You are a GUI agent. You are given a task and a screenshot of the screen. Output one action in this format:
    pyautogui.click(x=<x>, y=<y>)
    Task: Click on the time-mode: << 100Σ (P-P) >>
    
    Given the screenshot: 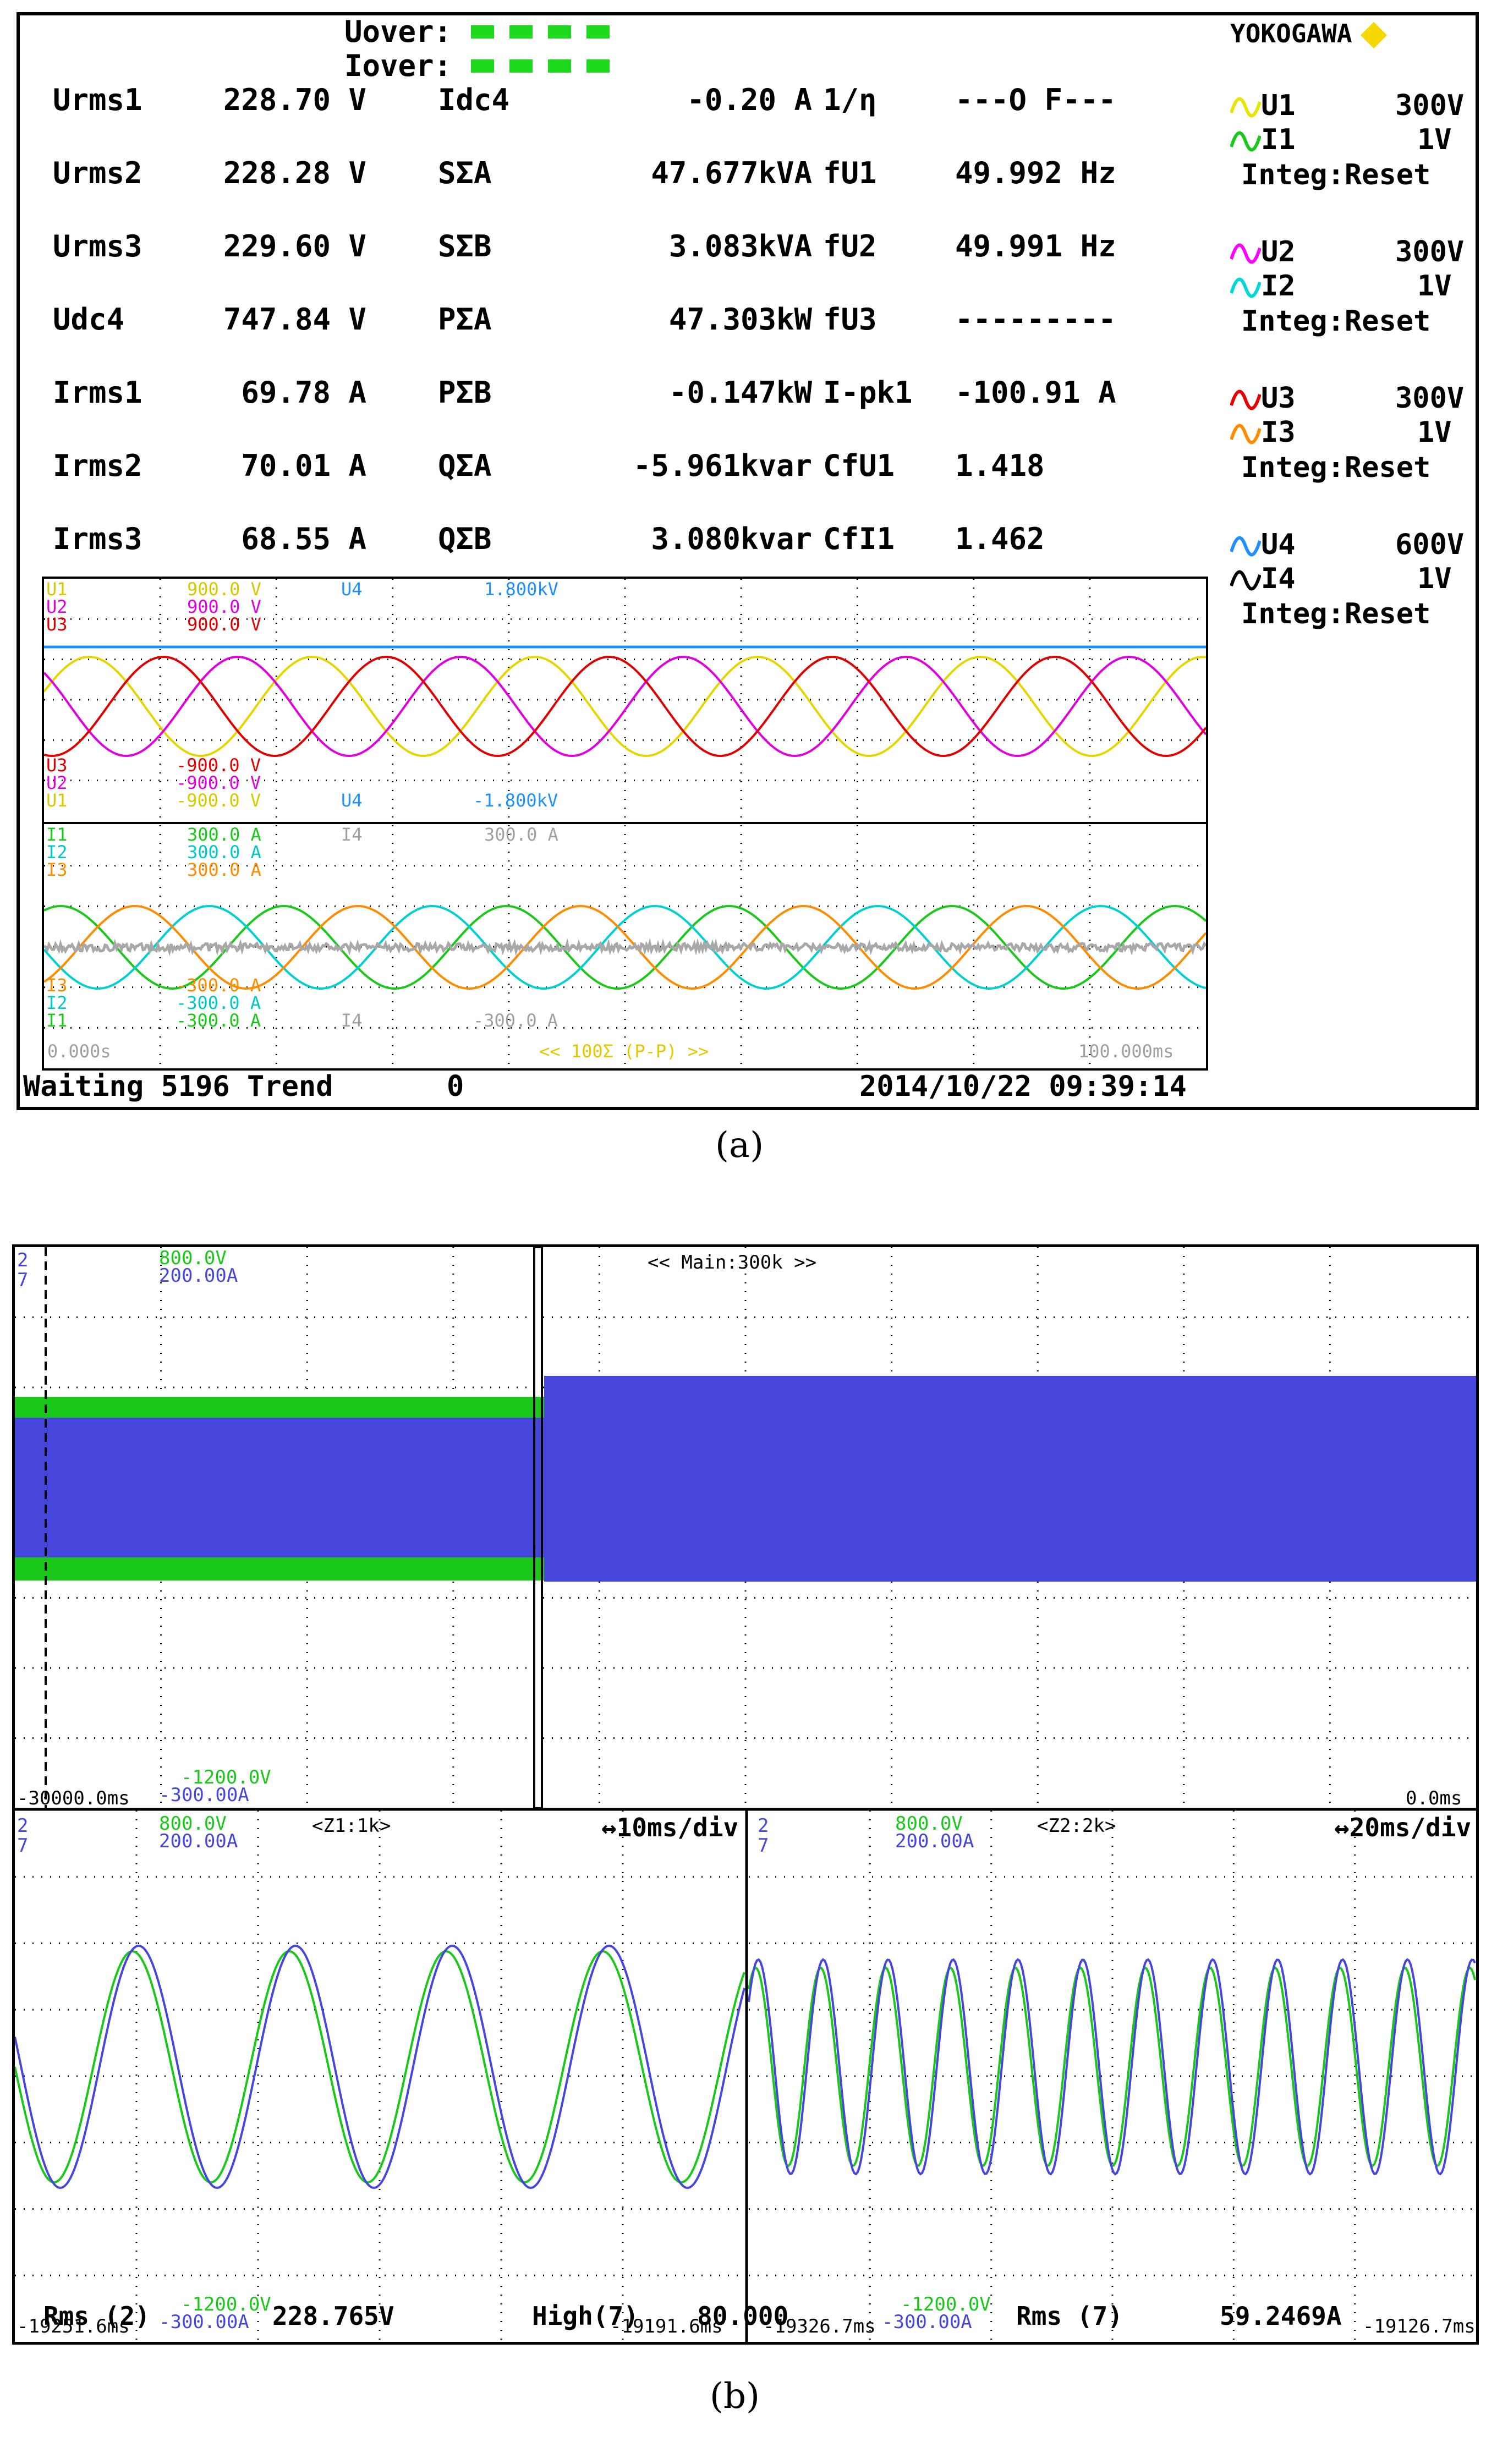 What is the action you would take?
    pyautogui.click(x=624, y=1051)
    